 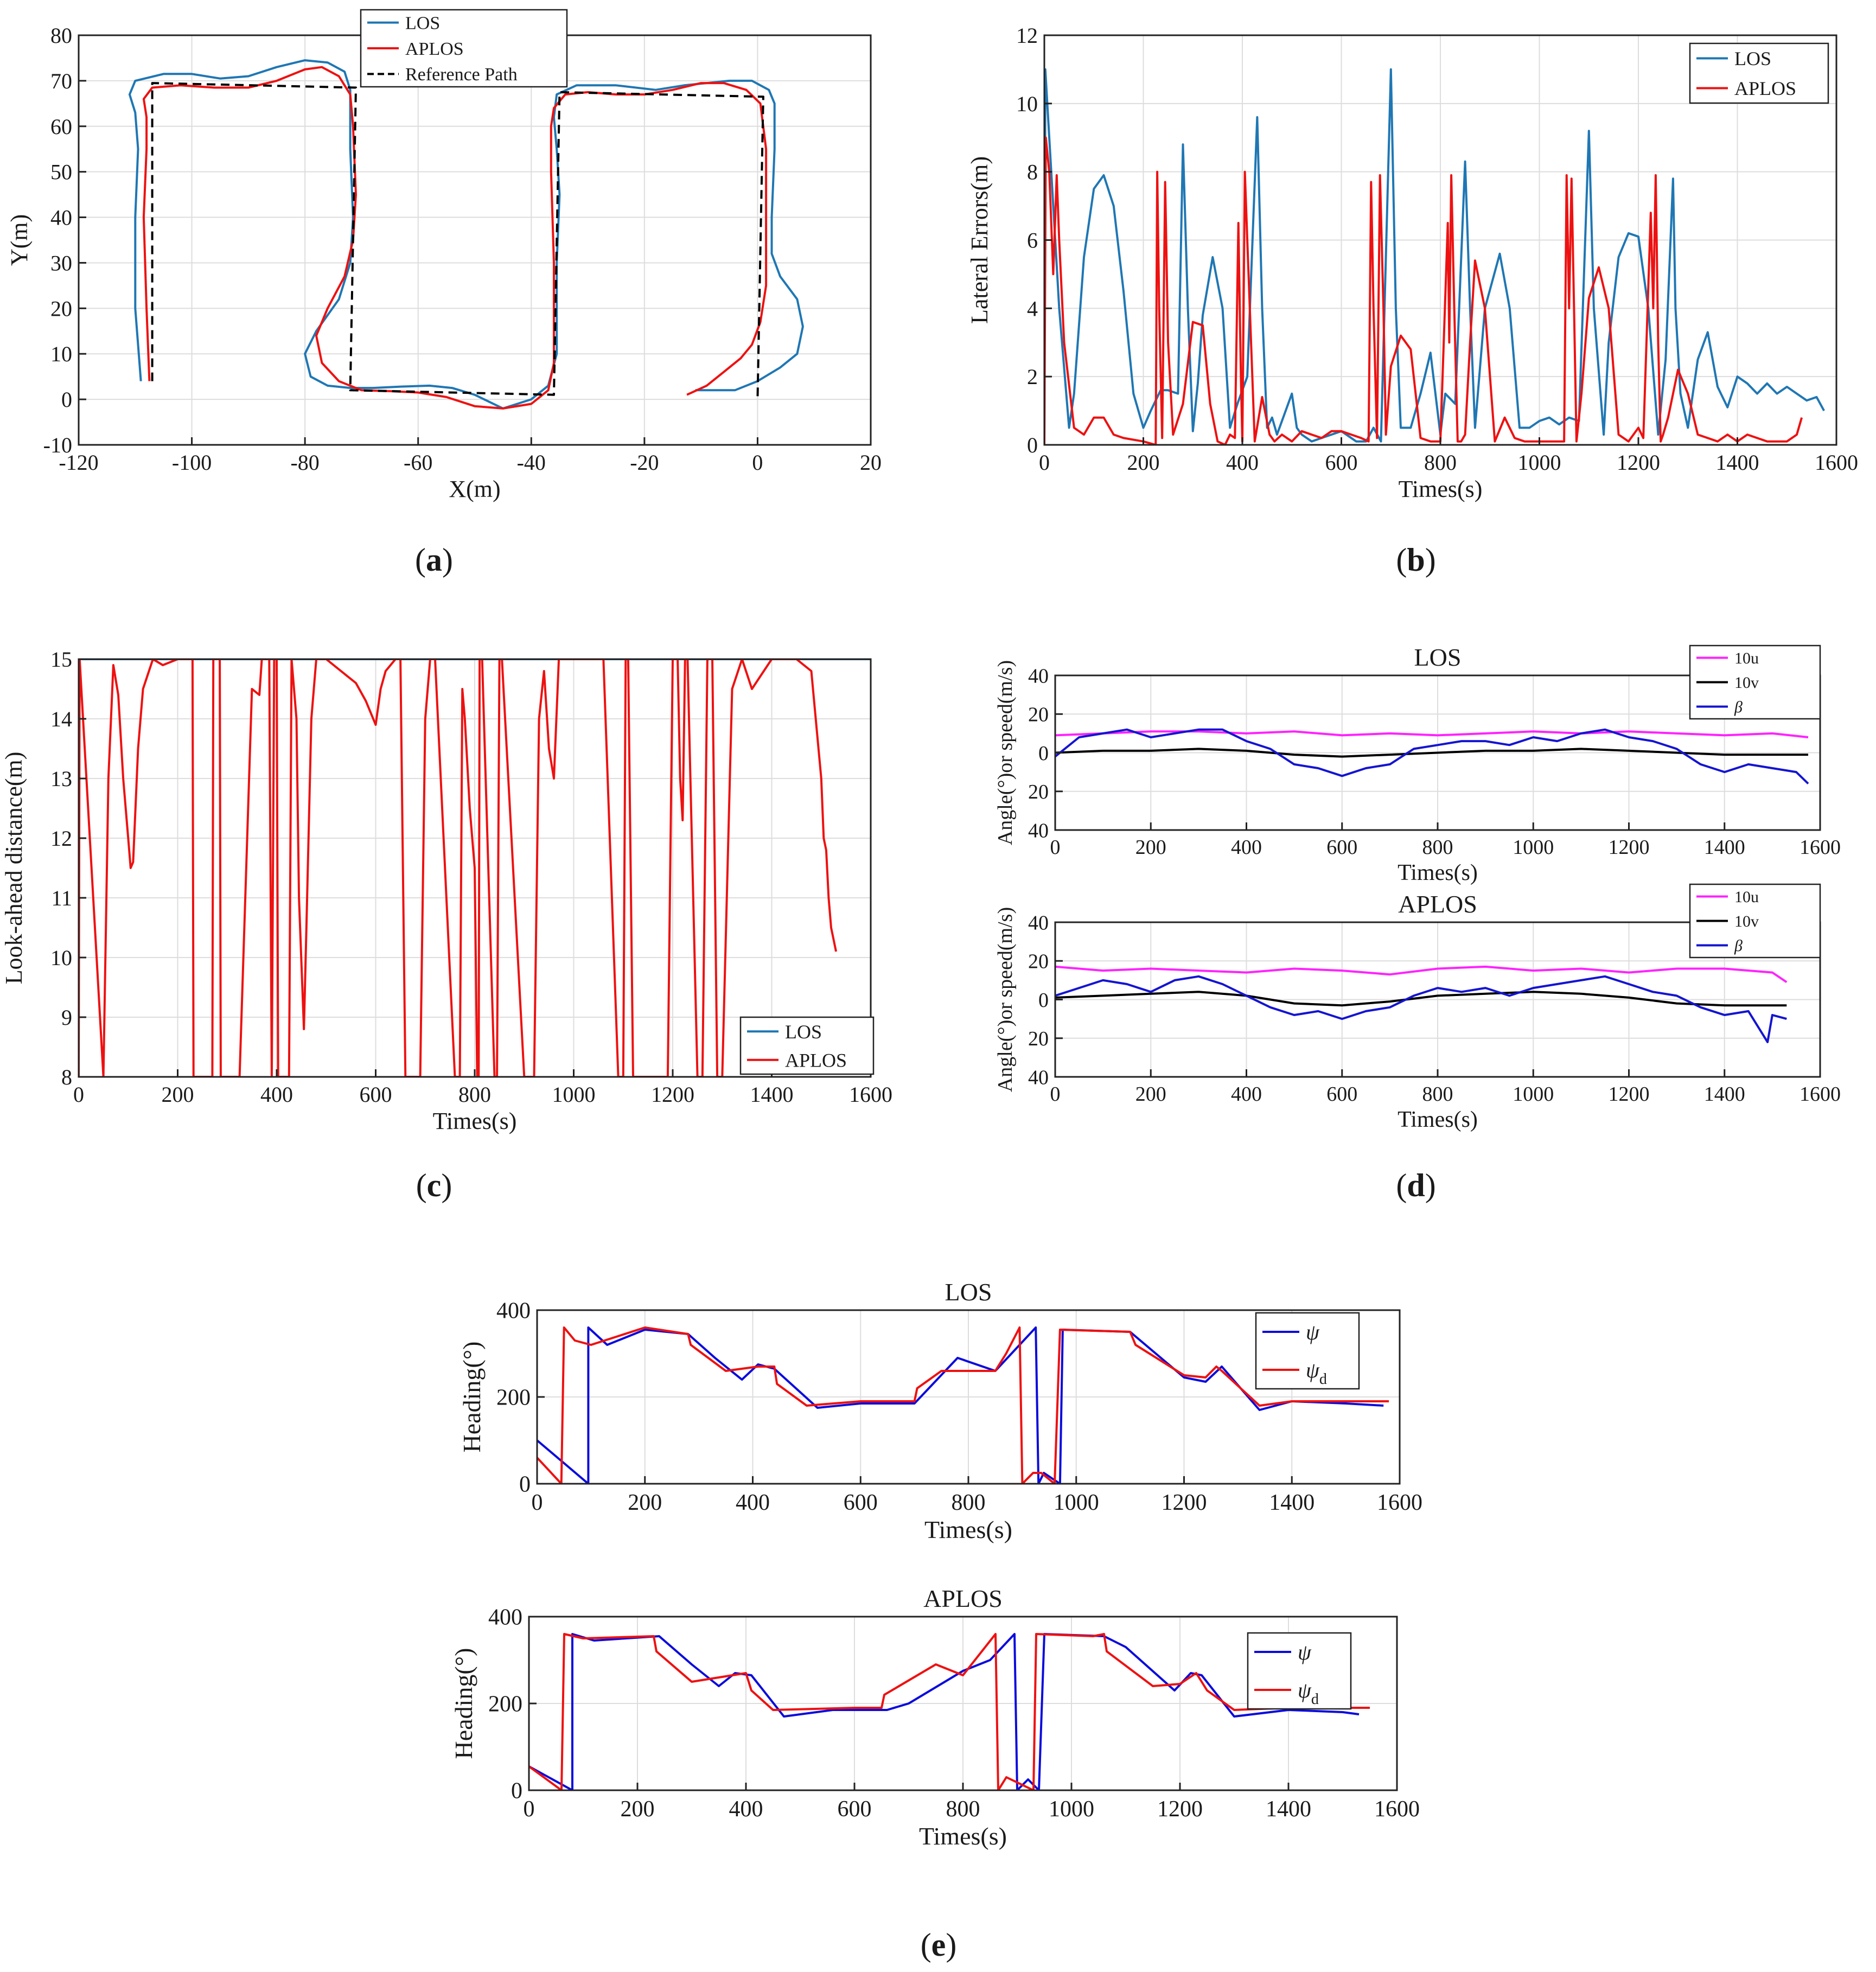 I want to click on y-tick-label: 11, so click(x=61, y=898).